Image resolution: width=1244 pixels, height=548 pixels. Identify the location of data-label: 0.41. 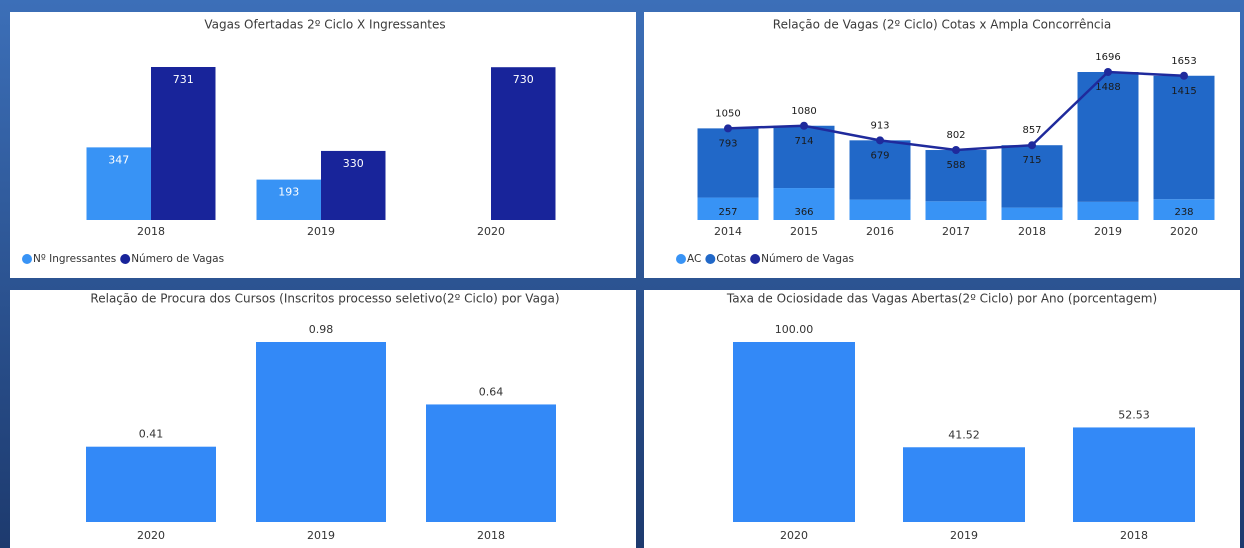
(151, 434).